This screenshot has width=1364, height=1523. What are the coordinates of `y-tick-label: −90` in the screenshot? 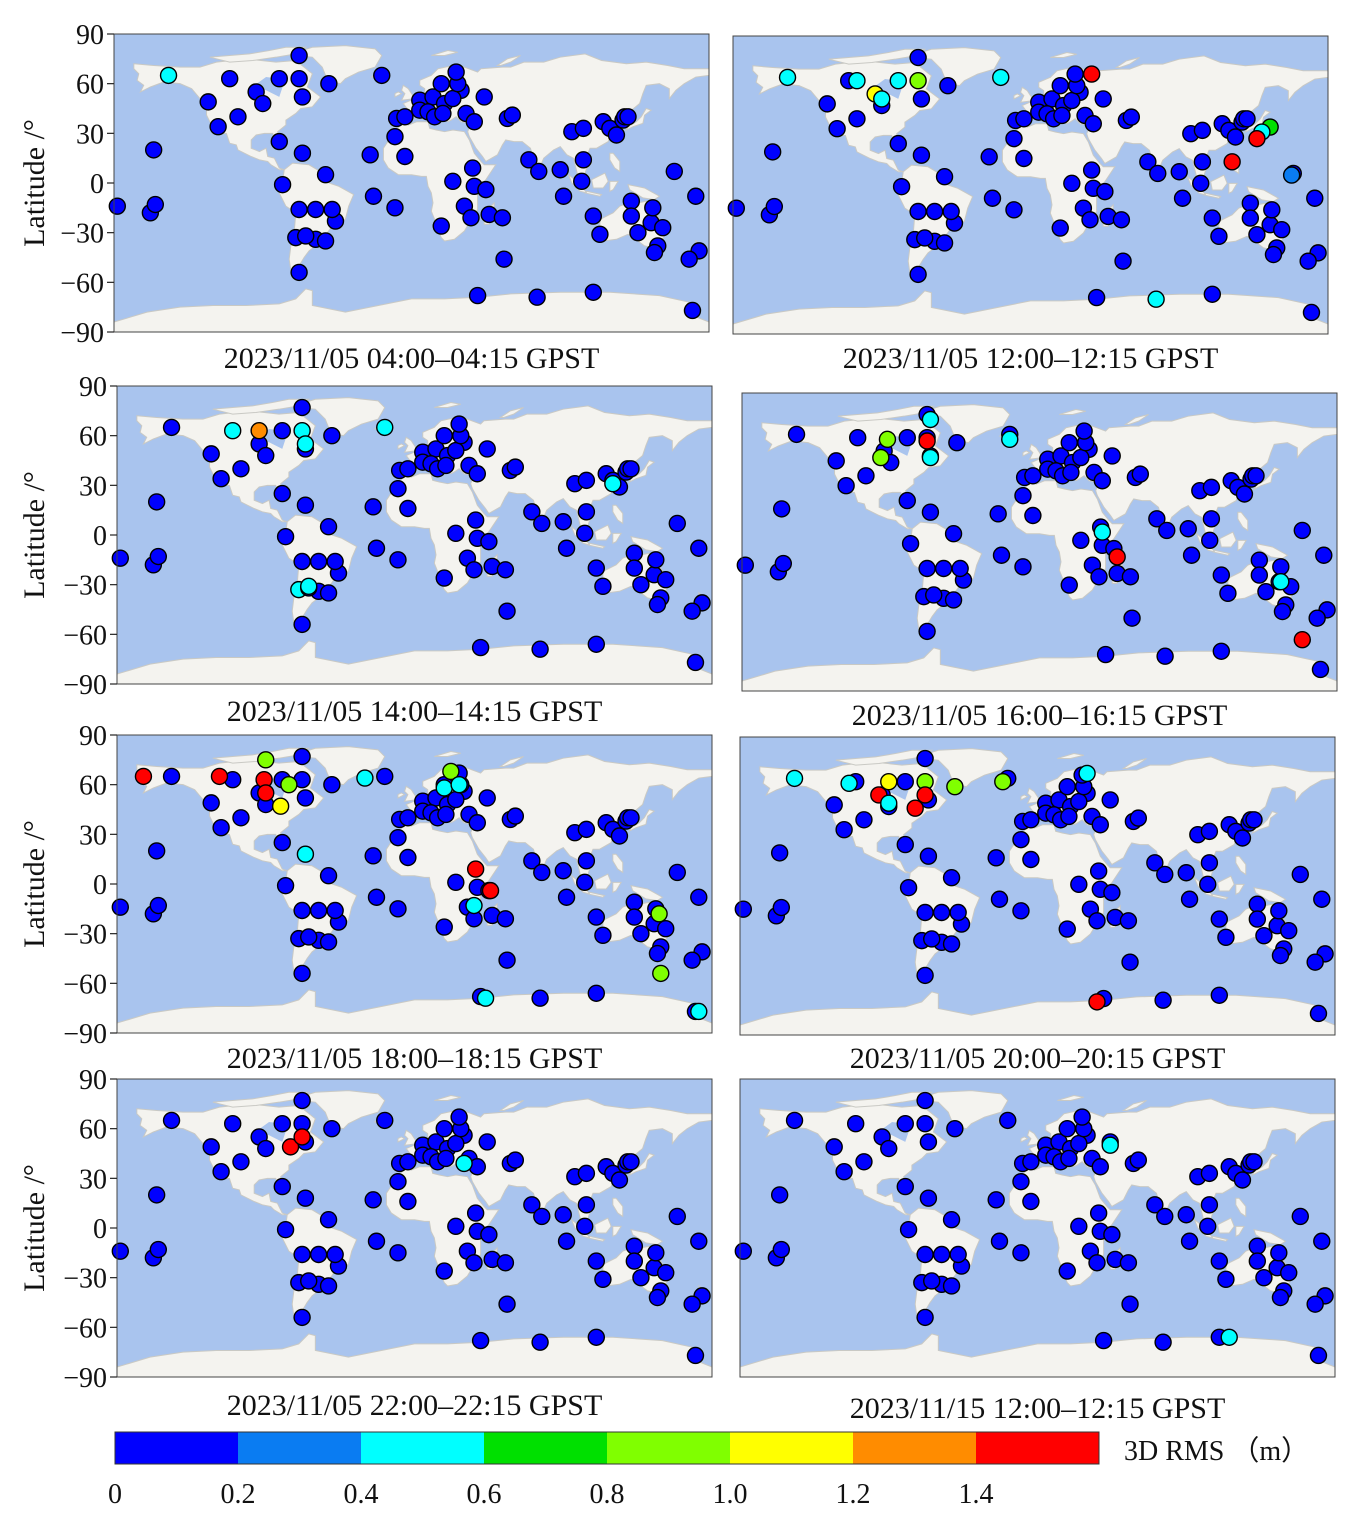 It's located at (85, 1378).